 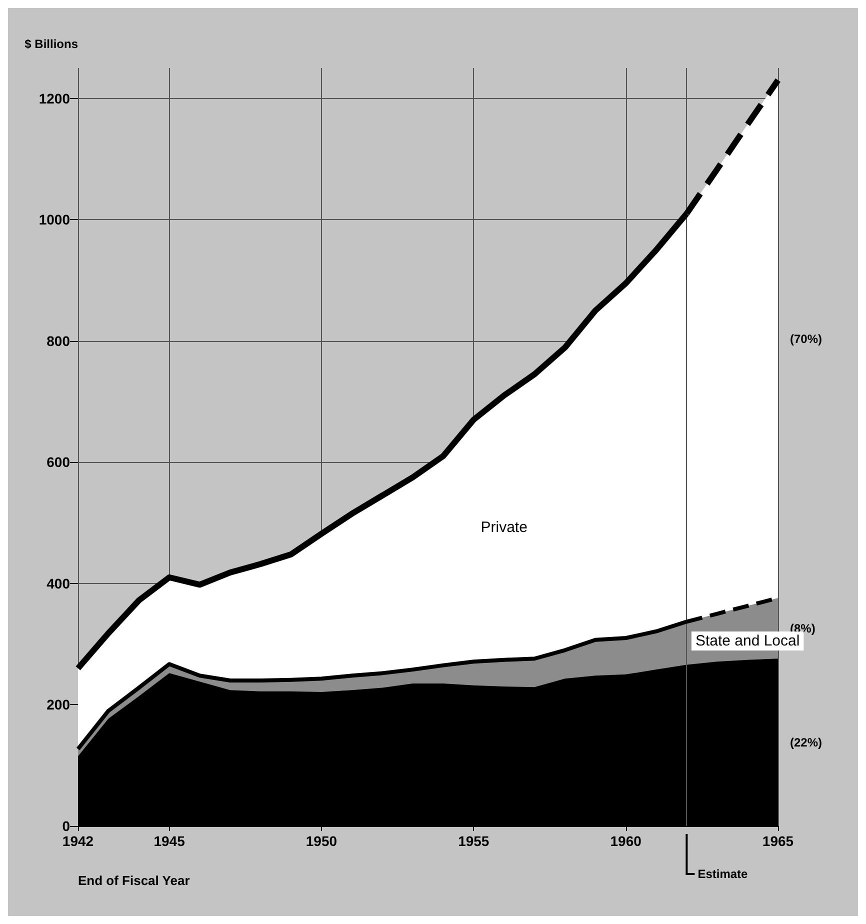 I want to click on series-label: State and Local, so click(x=747, y=641).